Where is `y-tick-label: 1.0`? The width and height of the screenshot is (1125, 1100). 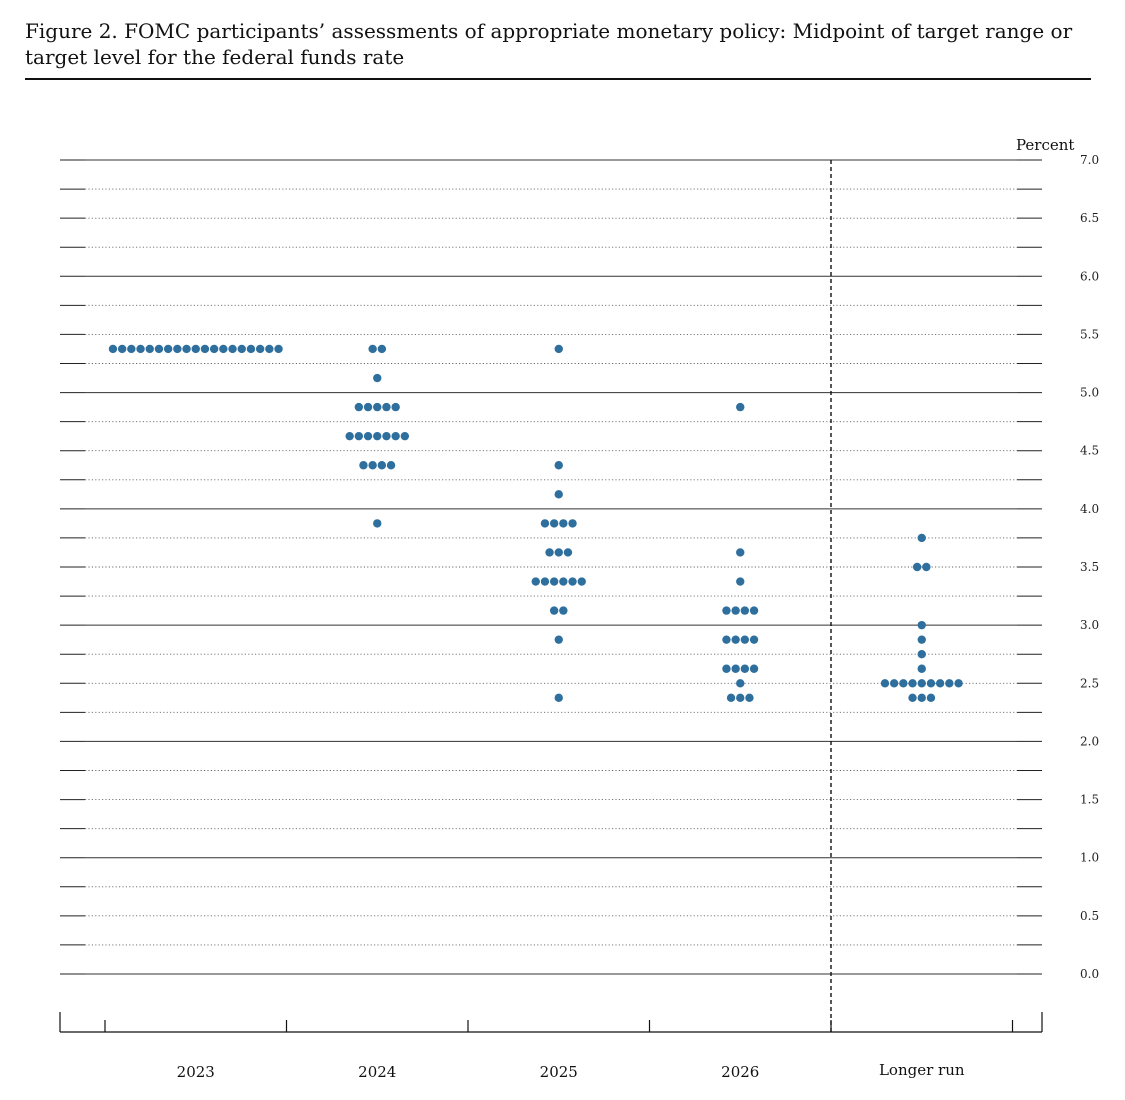
y-tick-label: 1.0 is located at coordinates (1089, 858).